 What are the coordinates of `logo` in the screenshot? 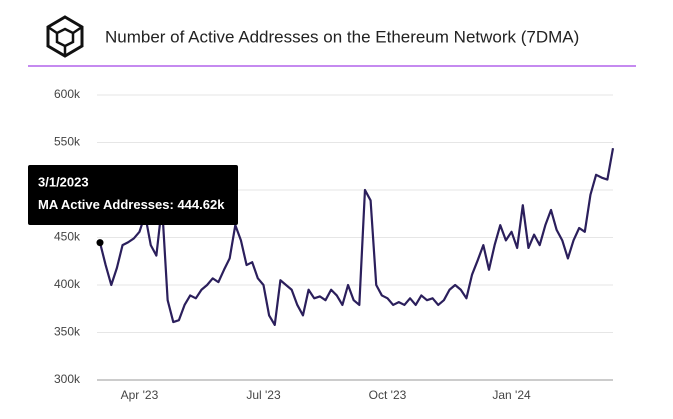 It's located at (65, 36).